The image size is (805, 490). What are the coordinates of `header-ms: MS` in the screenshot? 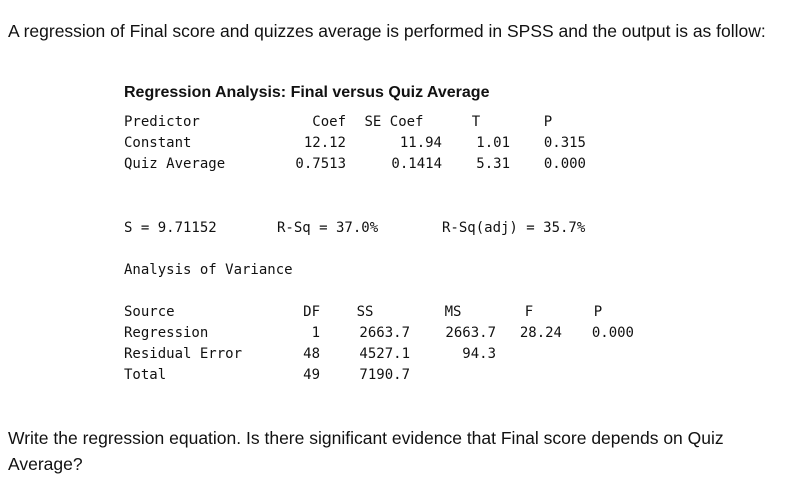 It's located at (453, 312).